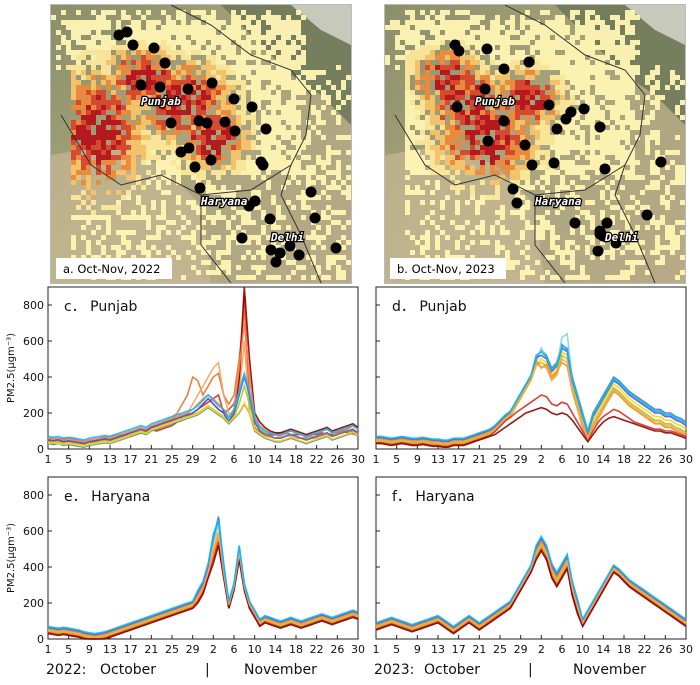  Describe the element at coordinates (203, 577) in the screenshot. I see `series-line-s8` at that location.